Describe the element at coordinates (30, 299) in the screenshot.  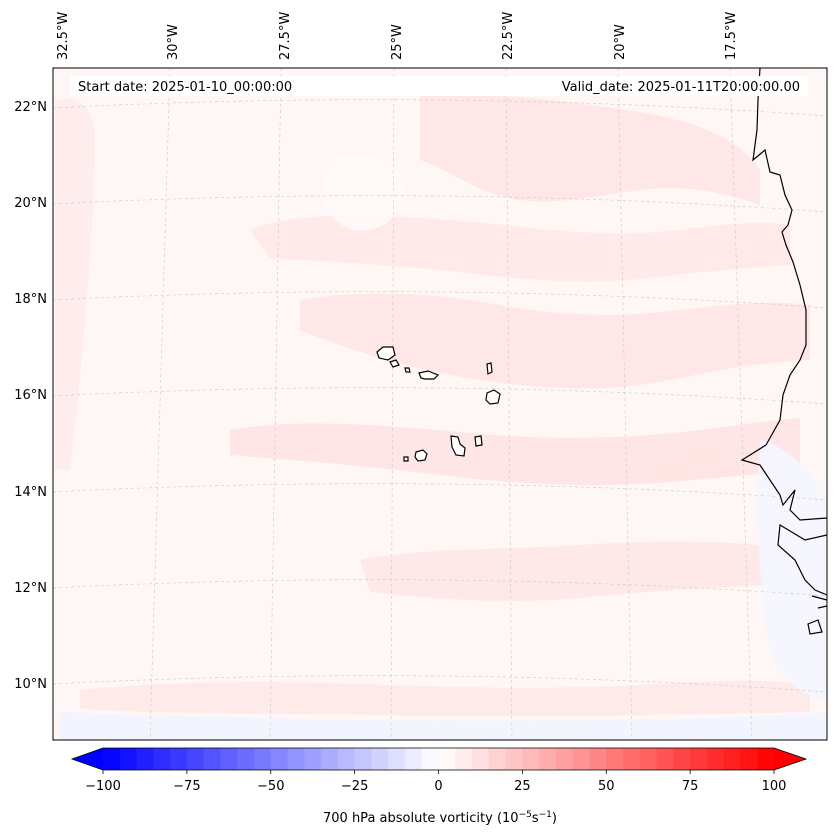
I see `lat-label-18n: 18°N` at that location.